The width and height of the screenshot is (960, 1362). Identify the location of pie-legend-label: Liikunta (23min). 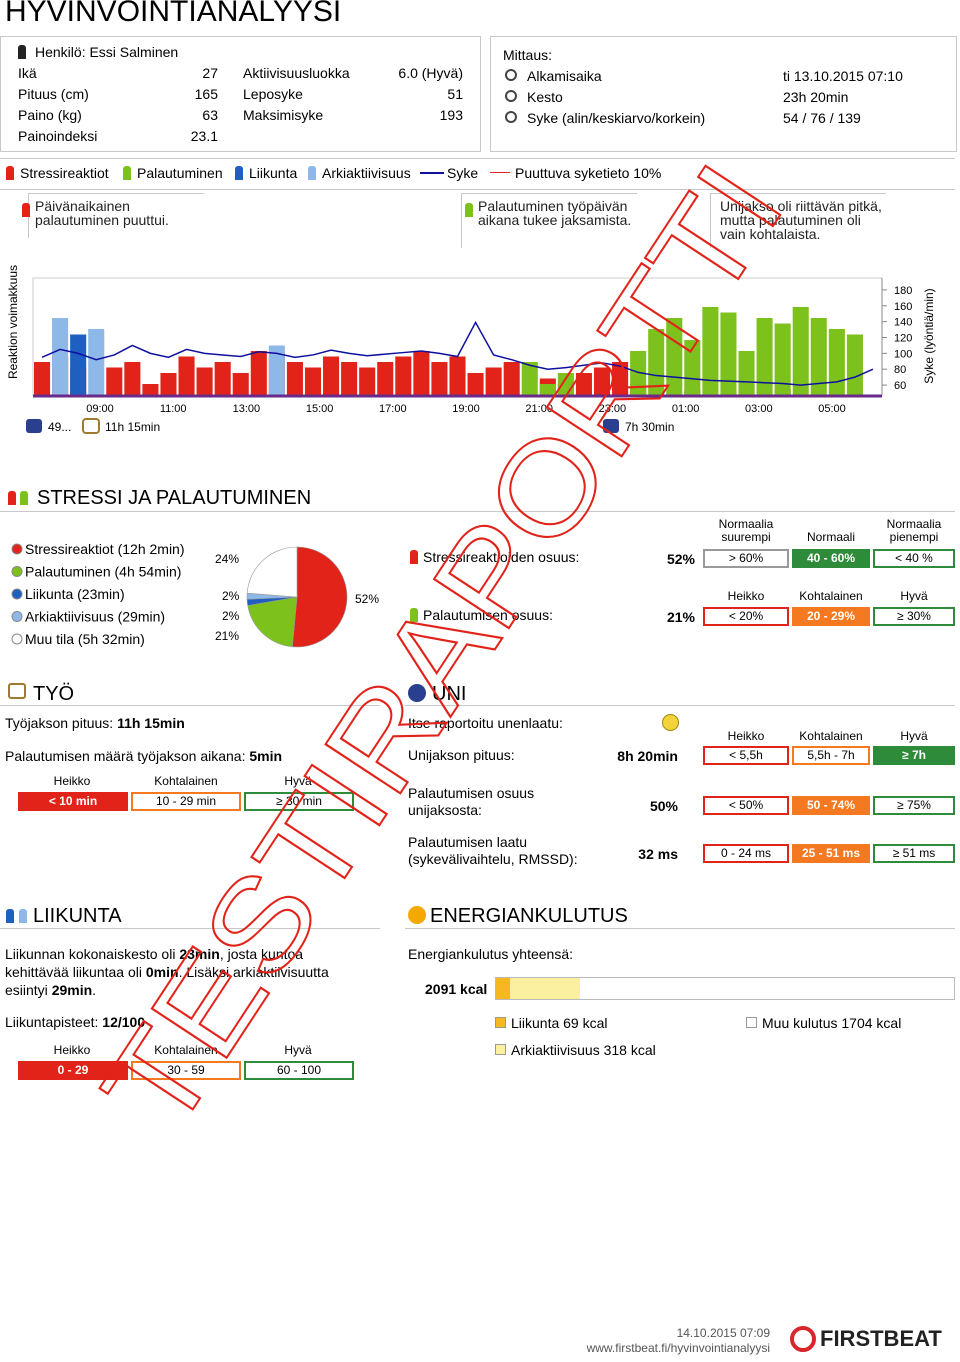
(75, 594).